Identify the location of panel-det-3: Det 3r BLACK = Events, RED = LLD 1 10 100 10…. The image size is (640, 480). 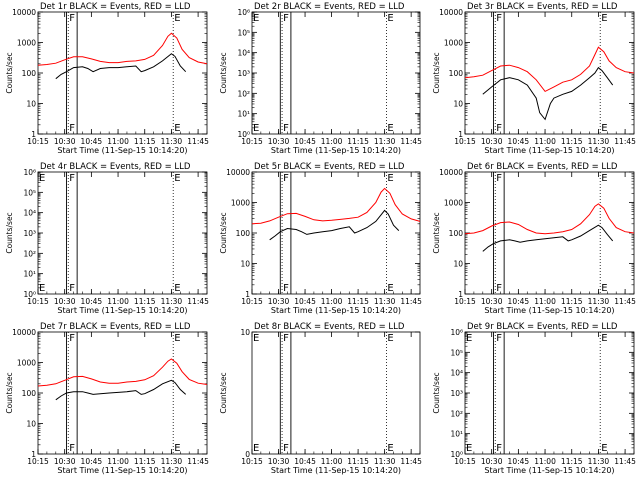
(534, 78).